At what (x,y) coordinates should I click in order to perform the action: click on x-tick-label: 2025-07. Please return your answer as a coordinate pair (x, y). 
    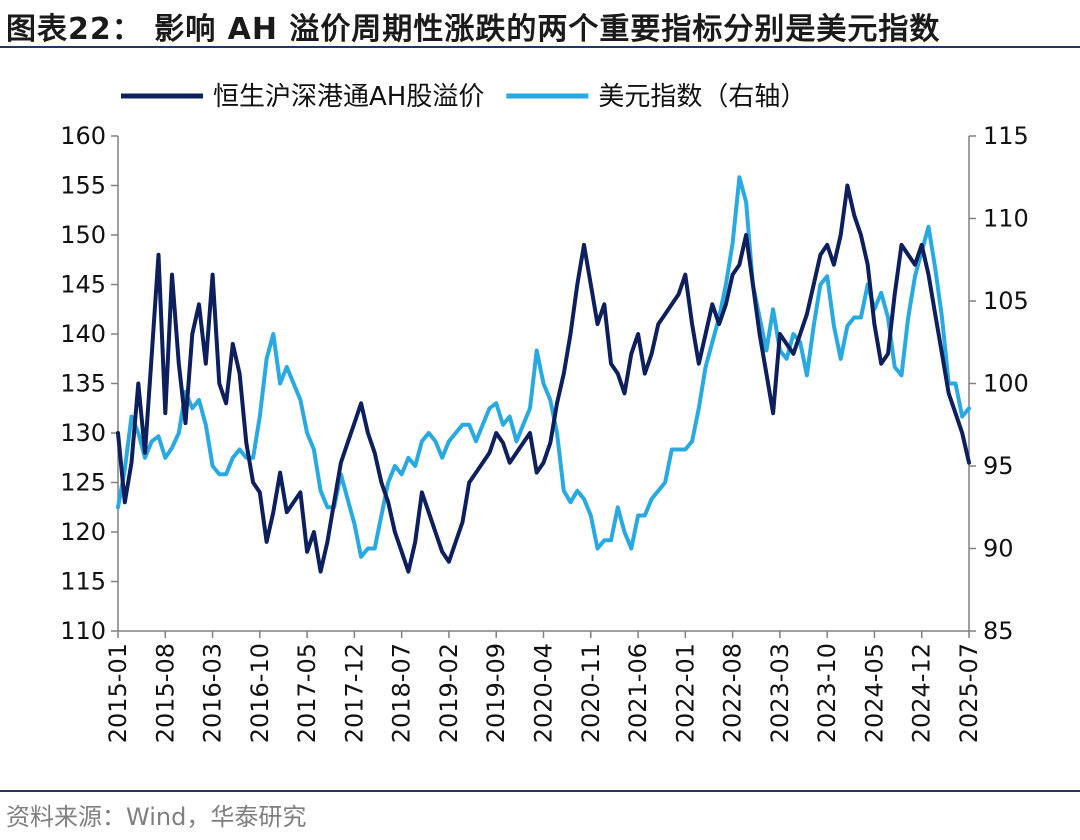
    Looking at the image, I should click on (969, 693).